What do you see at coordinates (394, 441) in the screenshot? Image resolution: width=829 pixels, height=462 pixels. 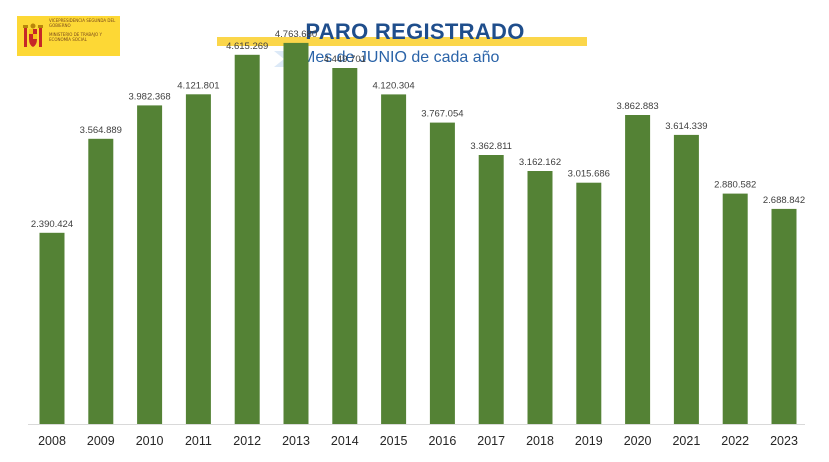 I see `x-tick-label-2015: 2015` at bounding box center [394, 441].